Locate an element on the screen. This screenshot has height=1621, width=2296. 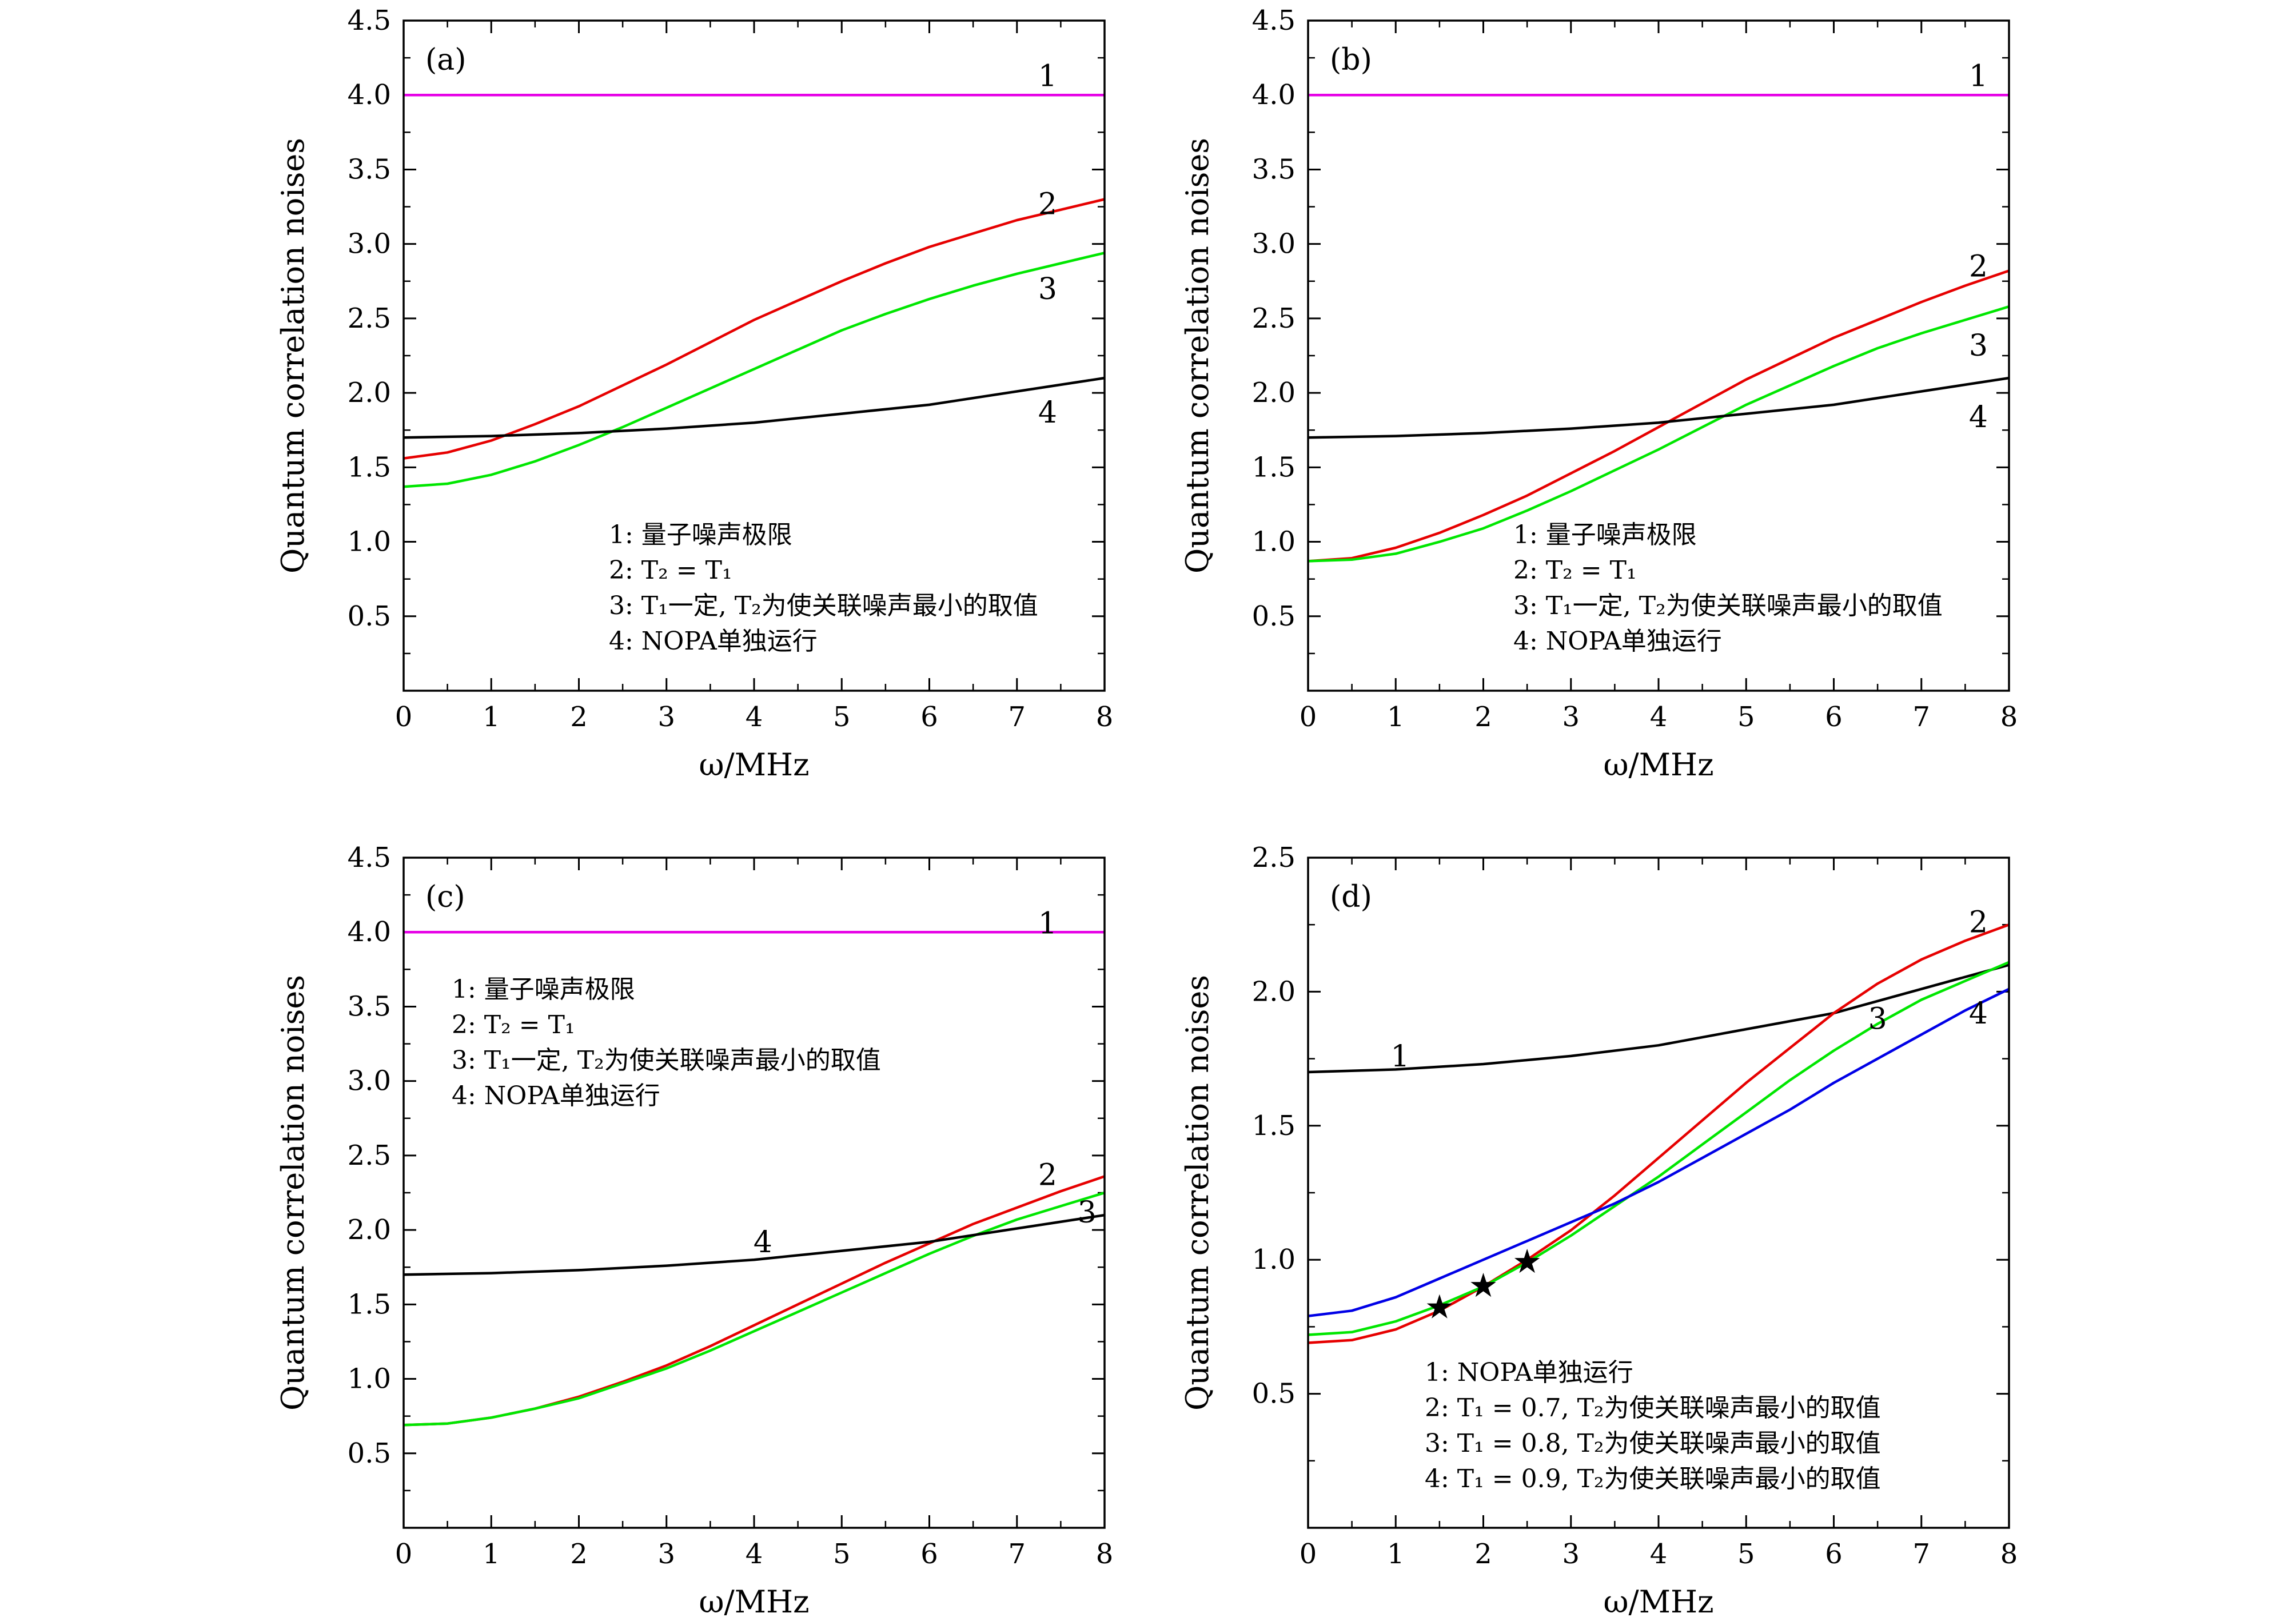
legend-entry-4: 4: T₁ = 0.9, T₂为使关联噪声最小的取值 is located at coordinates (1653, 1478).